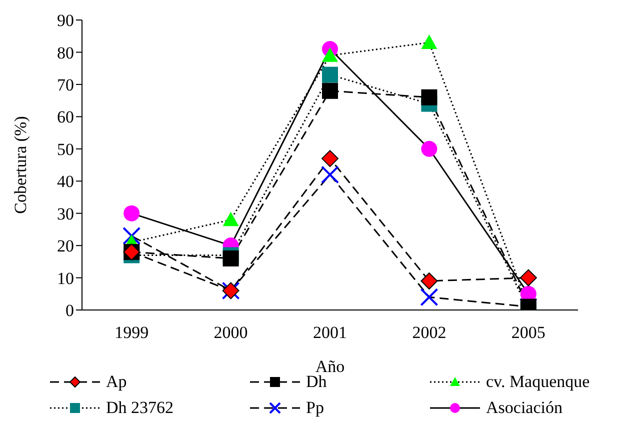 Image resolution: width=623 pixels, height=428 pixels. What do you see at coordinates (70, 310) in the screenshot?
I see `y-tick-label: 0` at bounding box center [70, 310].